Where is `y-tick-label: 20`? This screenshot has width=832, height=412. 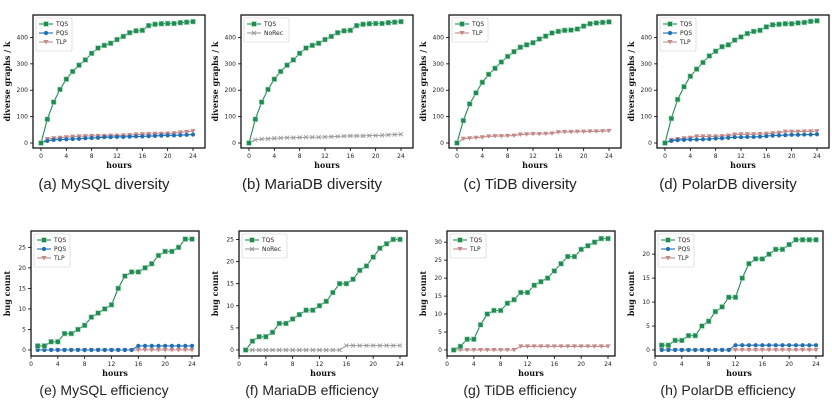 y-tick-label: 20 is located at coordinates (438, 278).